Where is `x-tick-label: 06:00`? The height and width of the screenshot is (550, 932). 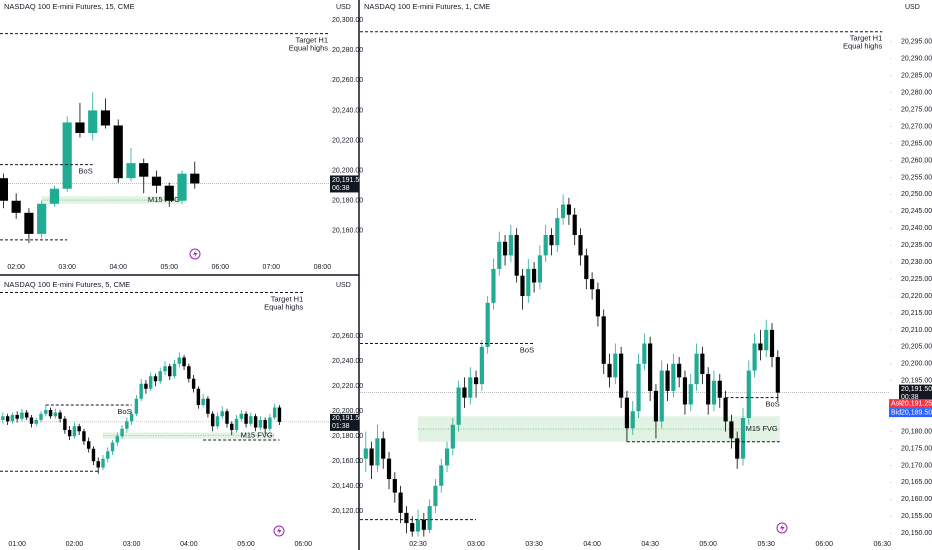 x-tick-label: 06:00 is located at coordinates (304, 544).